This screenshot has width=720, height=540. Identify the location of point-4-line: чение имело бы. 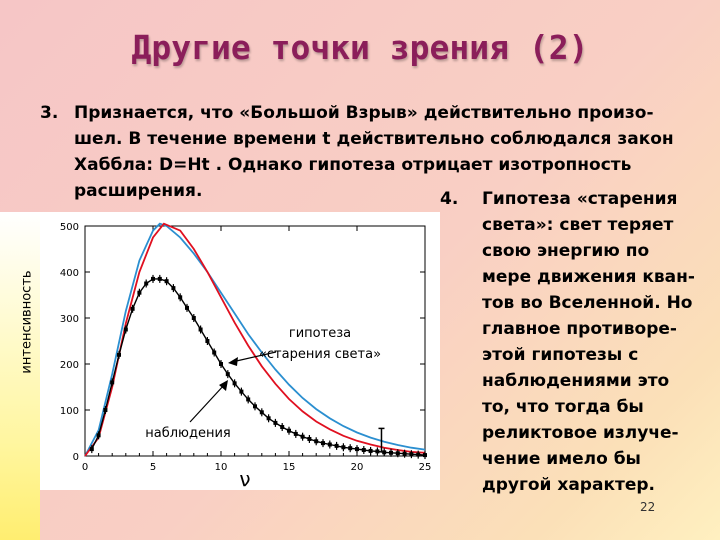
(561, 459).